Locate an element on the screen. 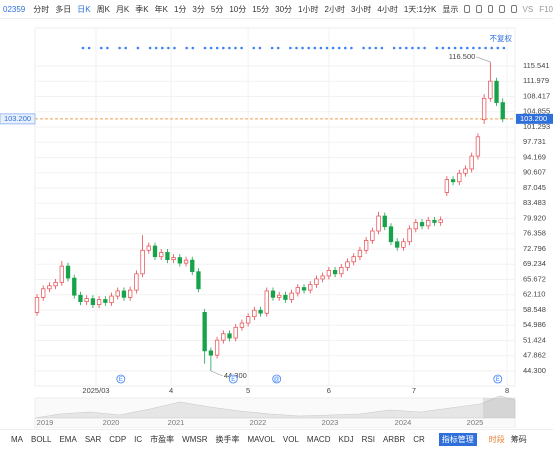 This screenshot has height=449, width=553. toolbar-link: F10 is located at coordinates (546, 9).